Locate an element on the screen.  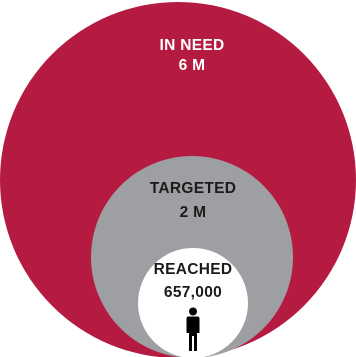
in-need-value: 6 M is located at coordinates (192, 65).